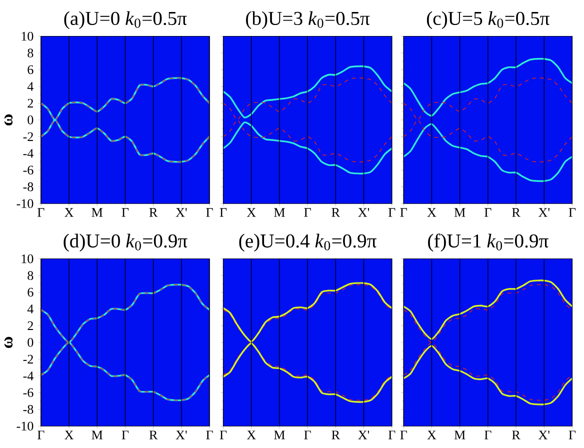 Image resolution: width=584 pixels, height=448 pixels. What do you see at coordinates (307, 243) in the screenshot?
I see `chart-title: (e)U=0.4 k$_{0}$=0.9π` at bounding box center [307, 243].